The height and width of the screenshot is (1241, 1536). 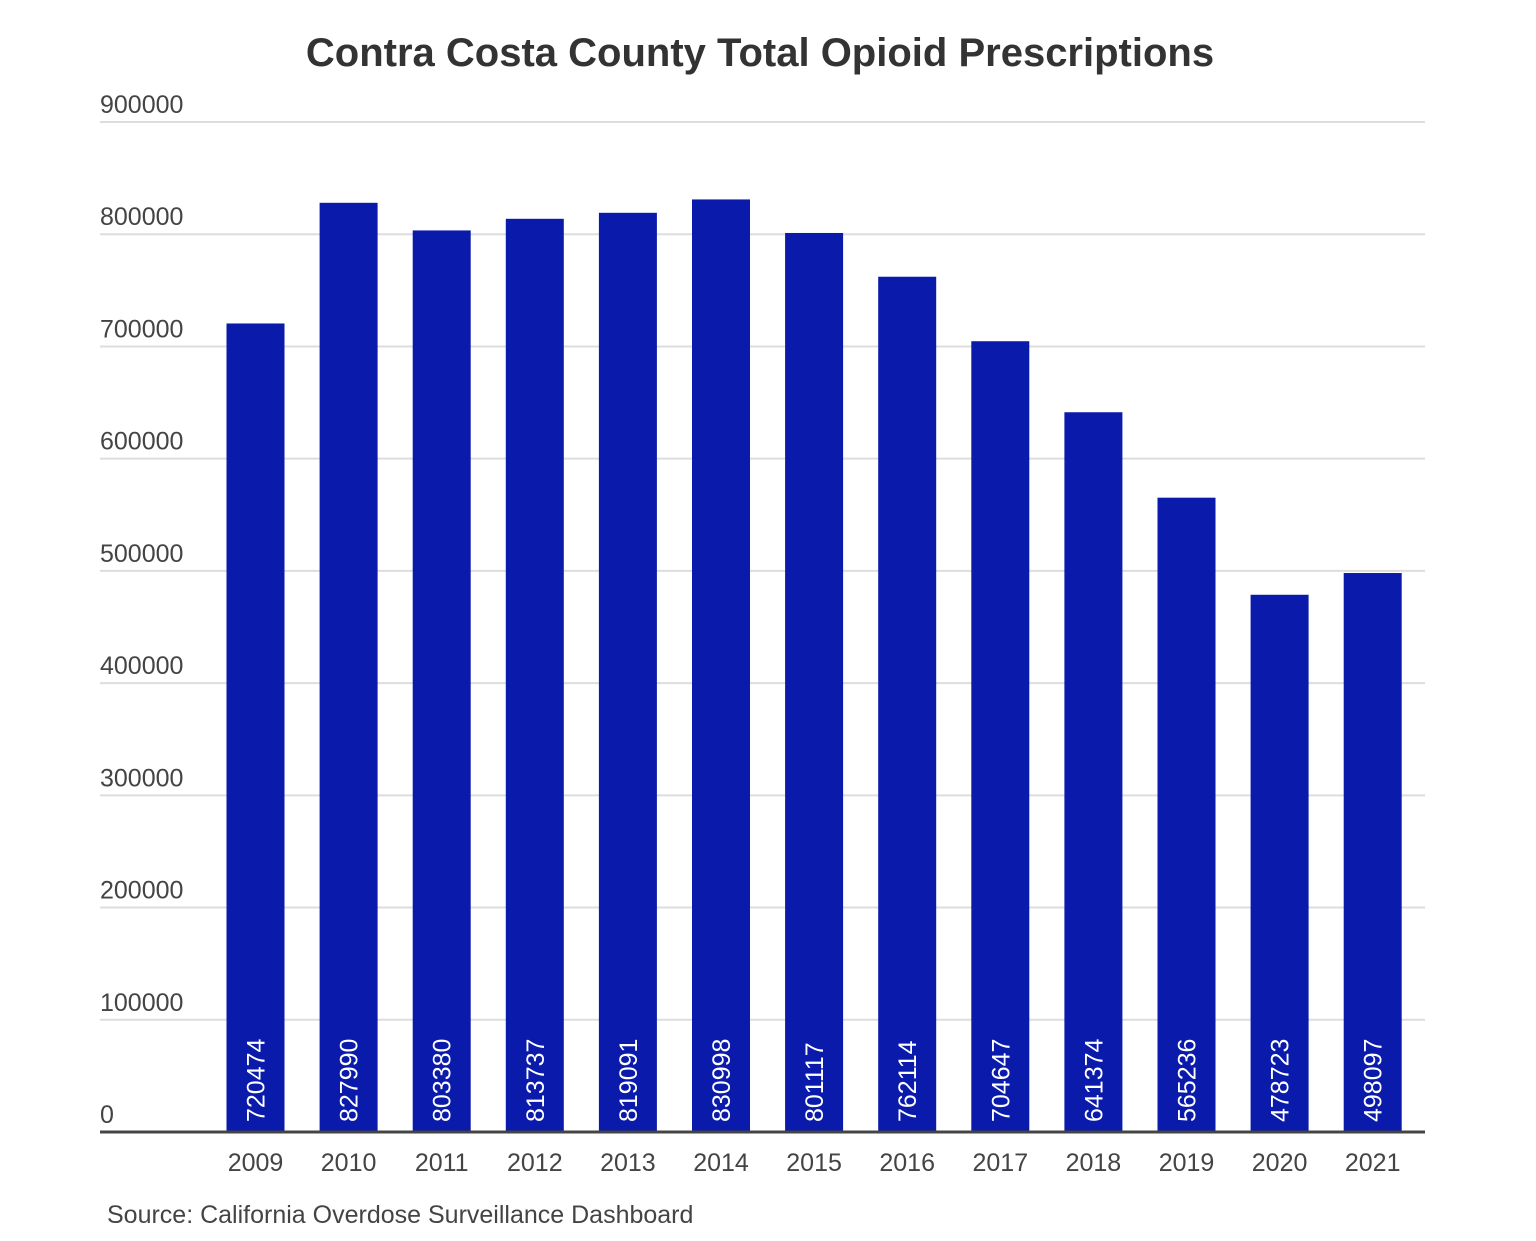 I want to click on x-tick-label: 2017, so click(x=1000, y=1163).